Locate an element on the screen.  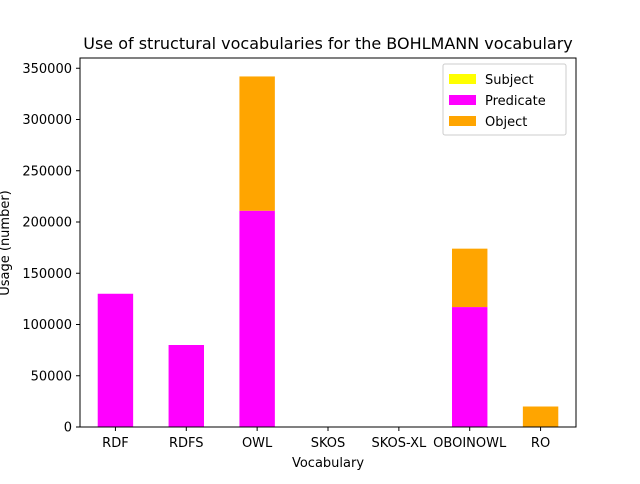
y-tick-label: 0 is located at coordinates (68, 428).